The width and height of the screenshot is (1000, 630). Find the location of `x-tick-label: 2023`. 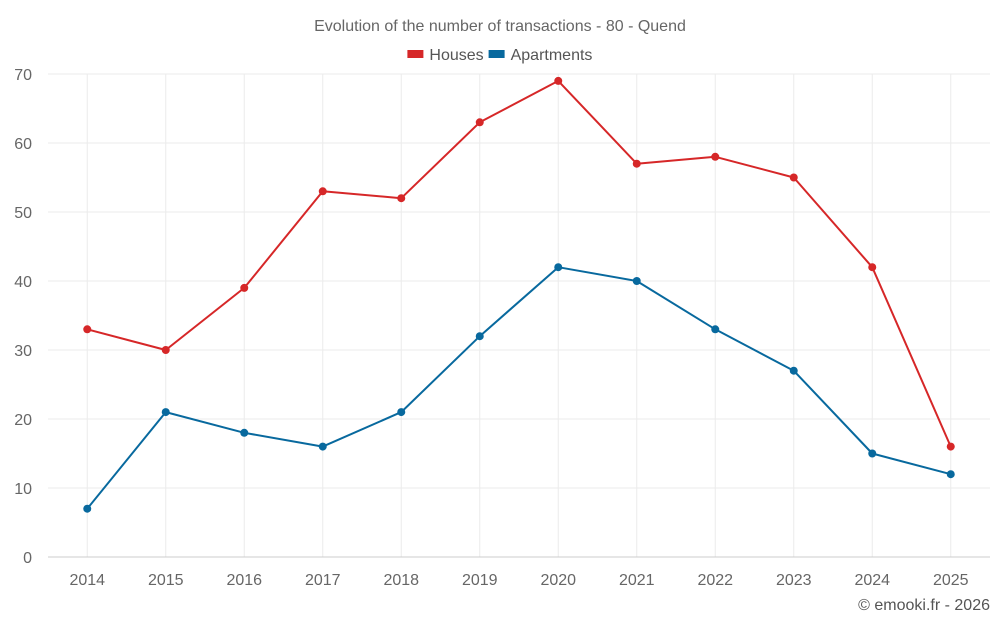

x-tick-label: 2023 is located at coordinates (794, 580).